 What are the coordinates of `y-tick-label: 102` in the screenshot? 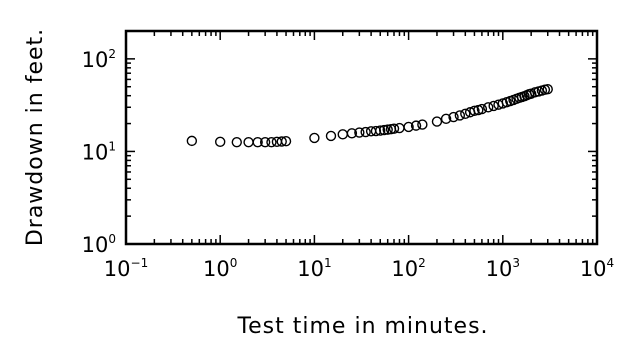 It's located at (99, 59).